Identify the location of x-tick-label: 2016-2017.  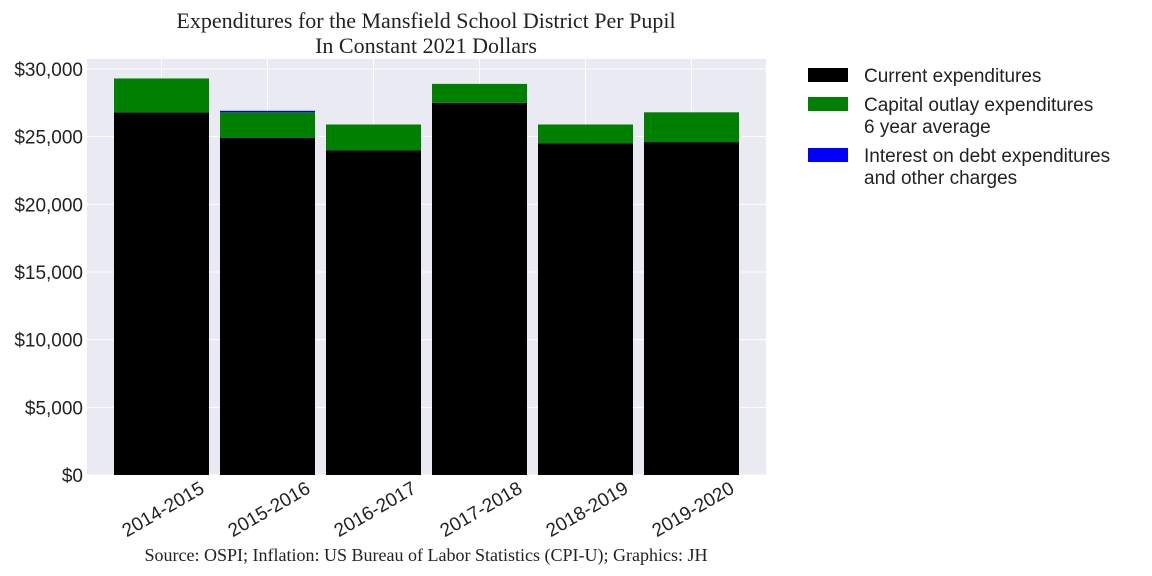
(375, 510).